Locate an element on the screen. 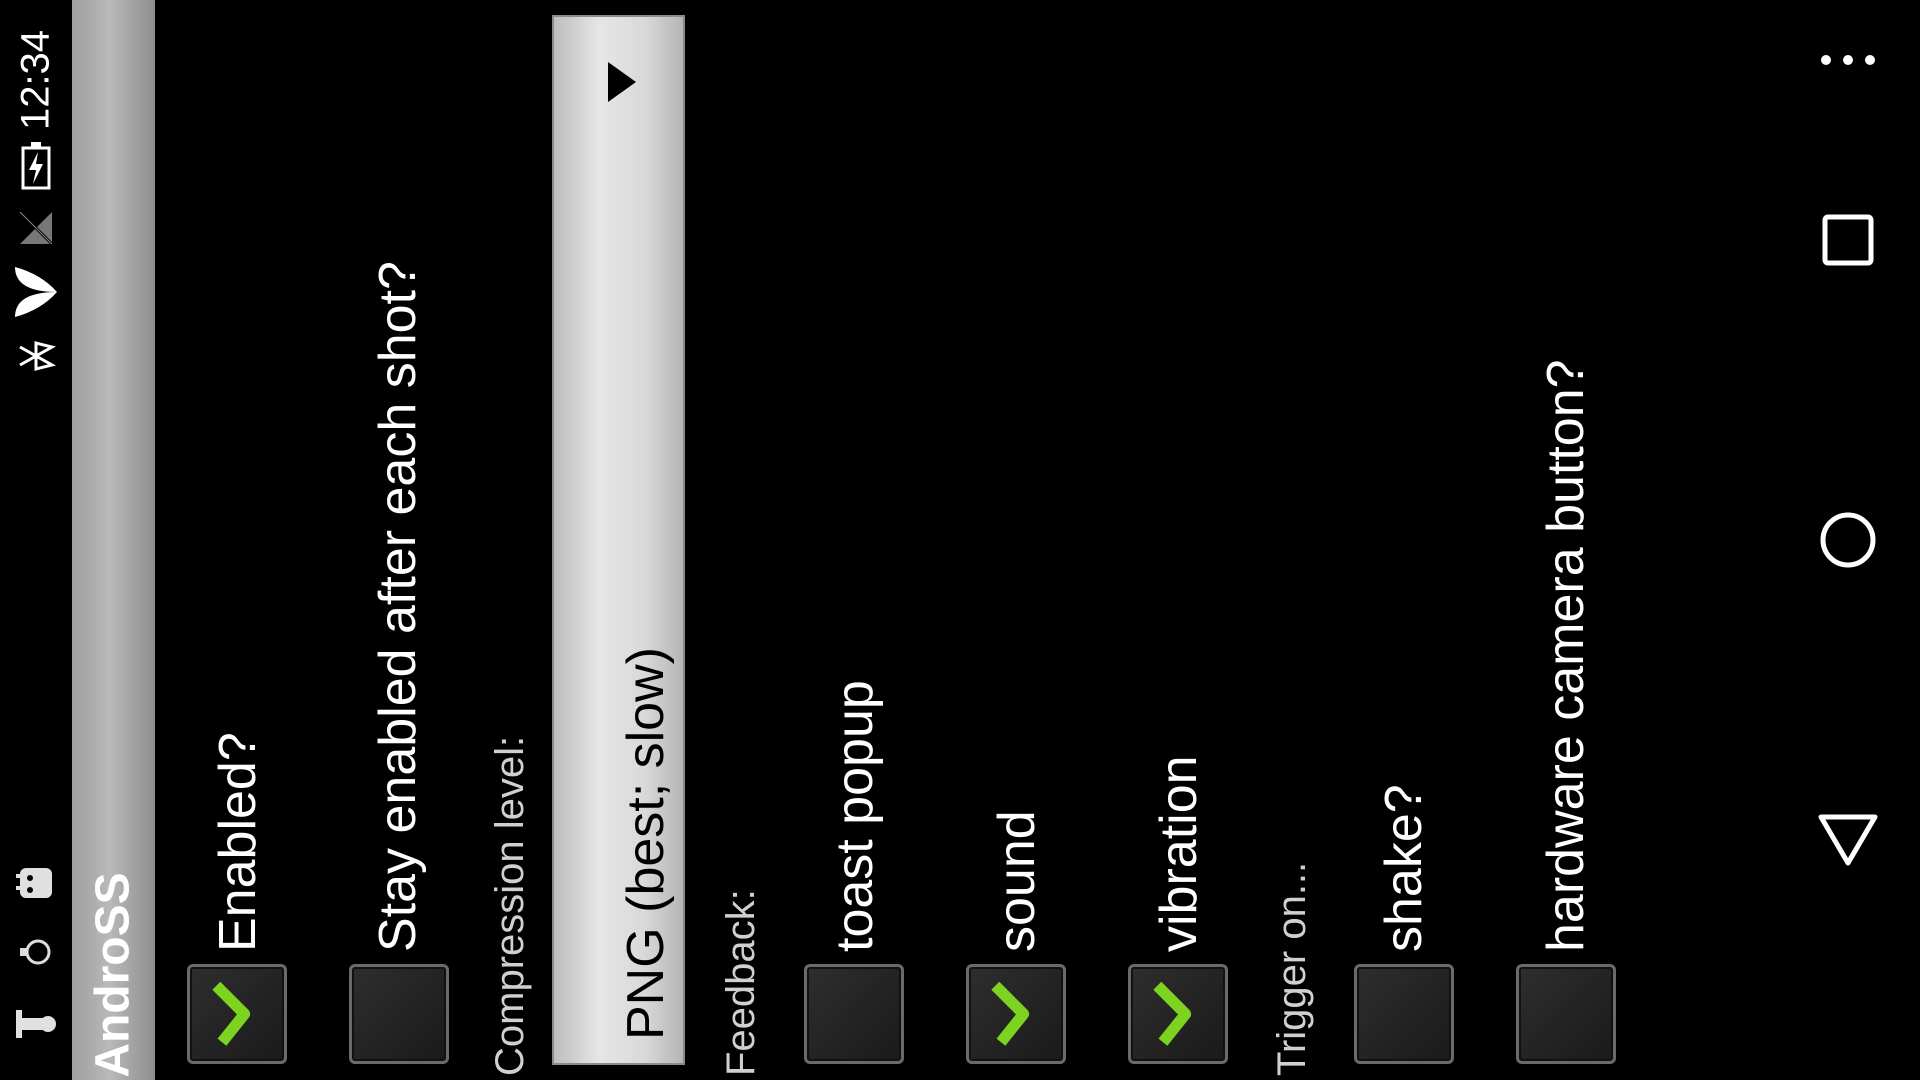  camera-button-label: hardware camera button? is located at coordinates (1566, 655).